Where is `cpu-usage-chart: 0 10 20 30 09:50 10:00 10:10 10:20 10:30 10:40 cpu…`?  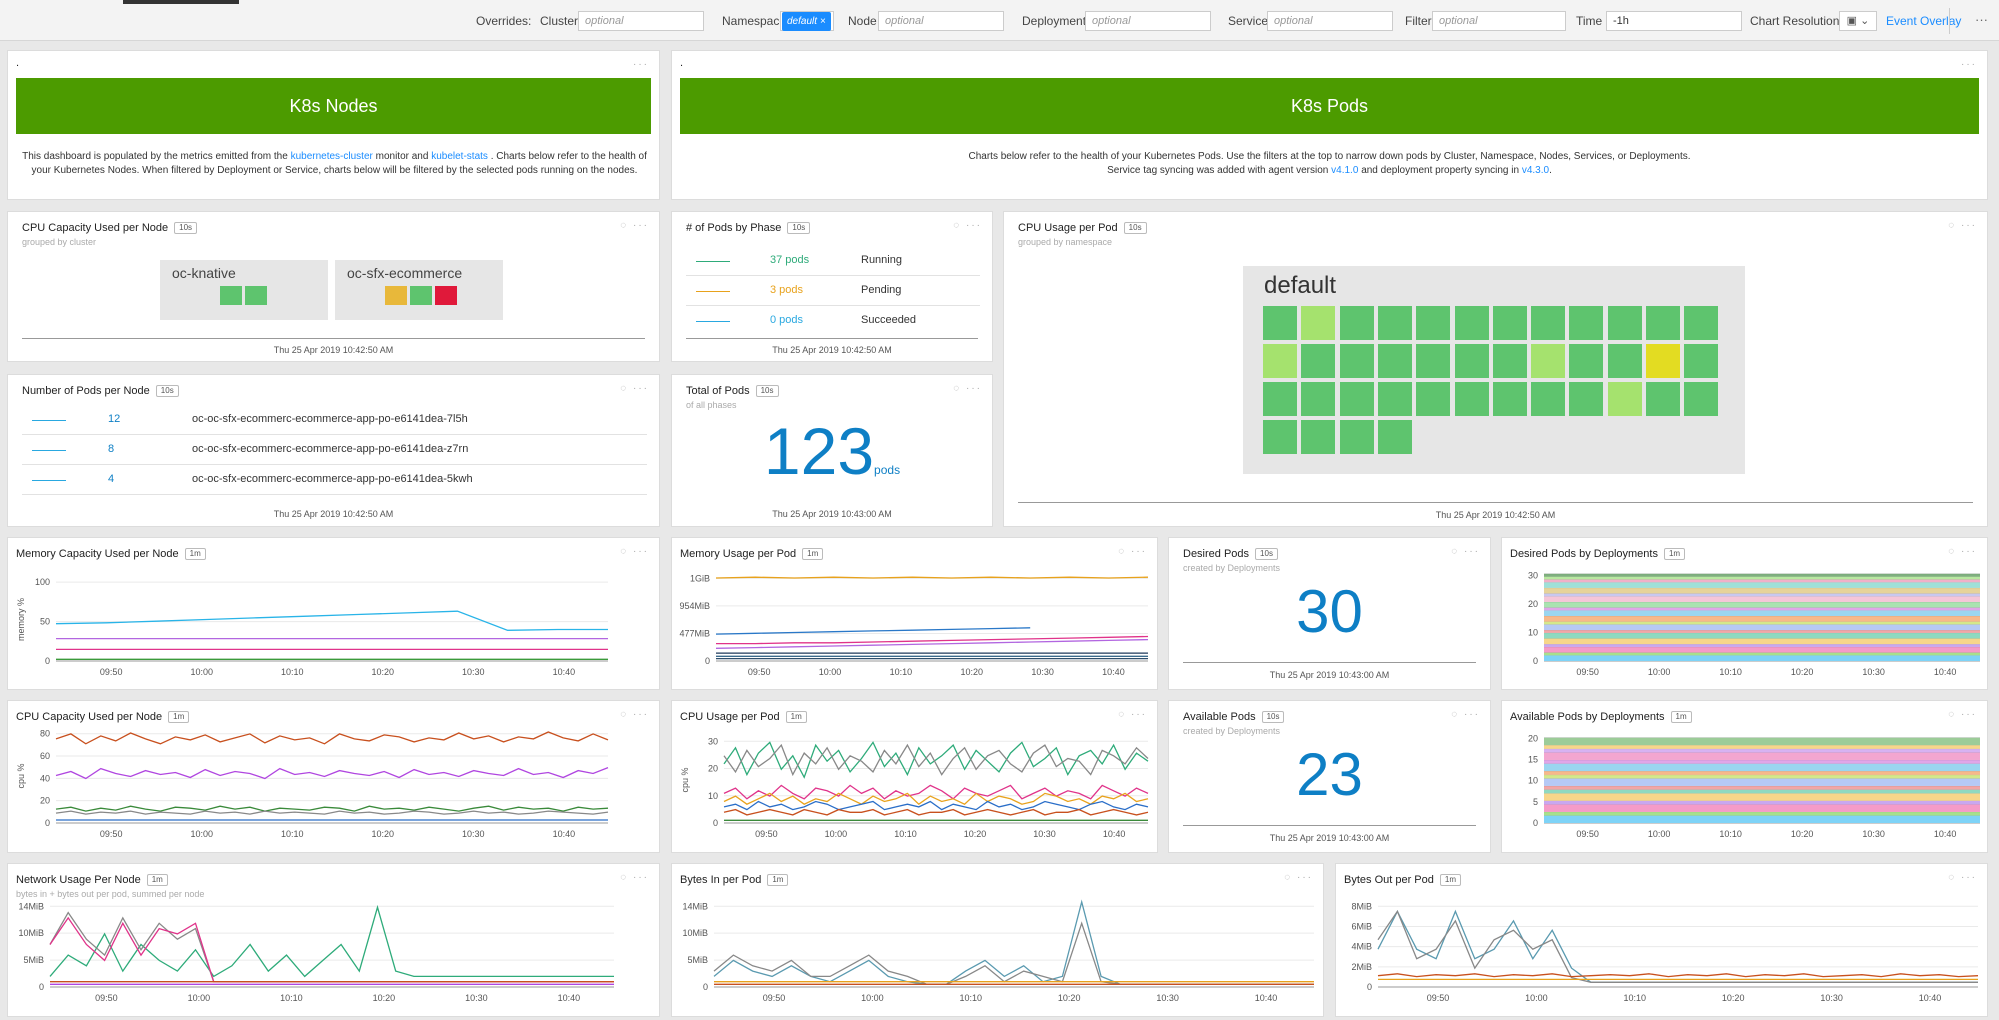 cpu-usage-chart: 0 10 20 30 09:50 10:00 10:10 10:20 10:30 10:40 cpu… is located at coordinates (915, 777).